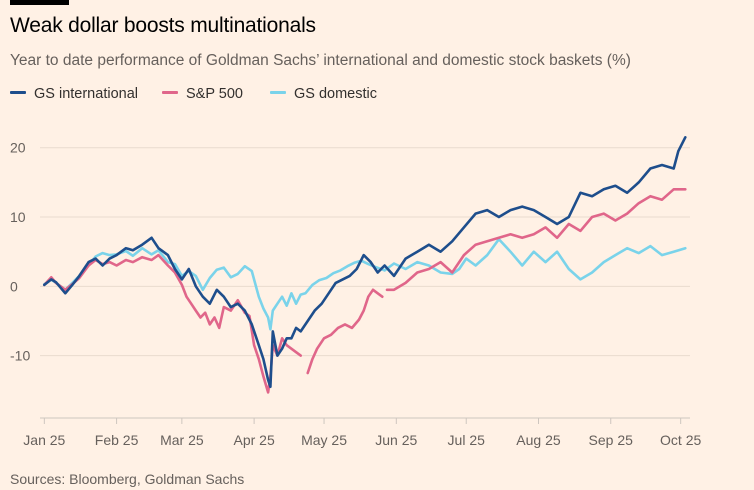 The image size is (754, 490). What do you see at coordinates (14, 286) in the screenshot?
I see `y-tick-label: 0` at bounding box center [14, 286].